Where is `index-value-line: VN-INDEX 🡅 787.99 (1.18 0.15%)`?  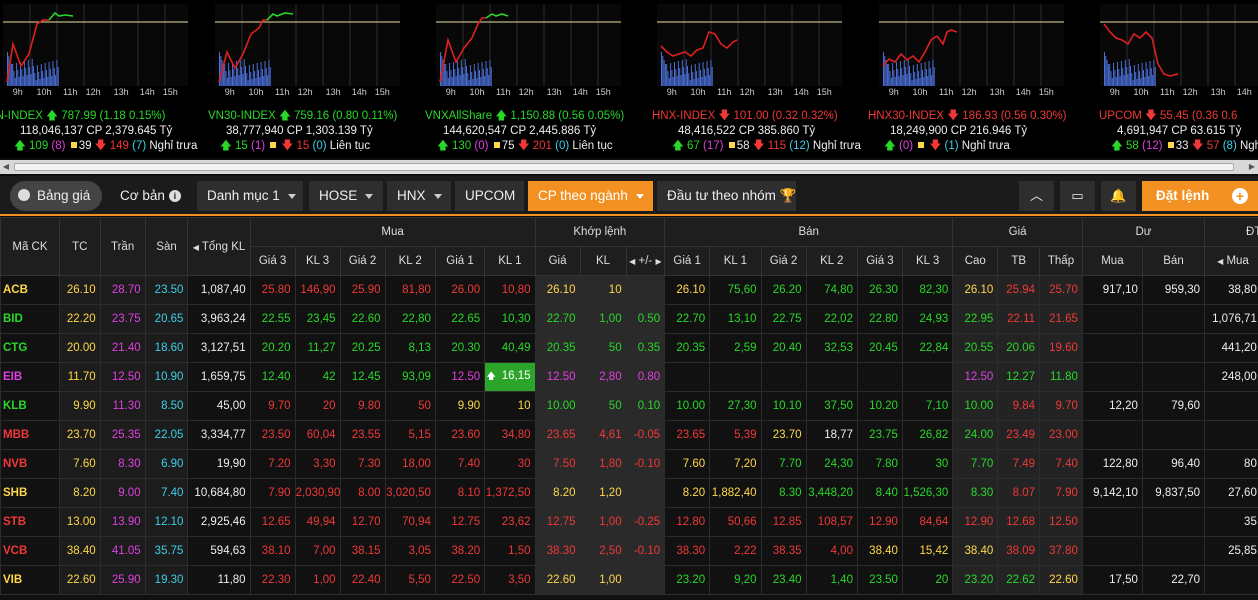 index-value-line: VN-INDEX 🡅 787.99 (1.18 0.15%) is located at coordinates (82, 116).